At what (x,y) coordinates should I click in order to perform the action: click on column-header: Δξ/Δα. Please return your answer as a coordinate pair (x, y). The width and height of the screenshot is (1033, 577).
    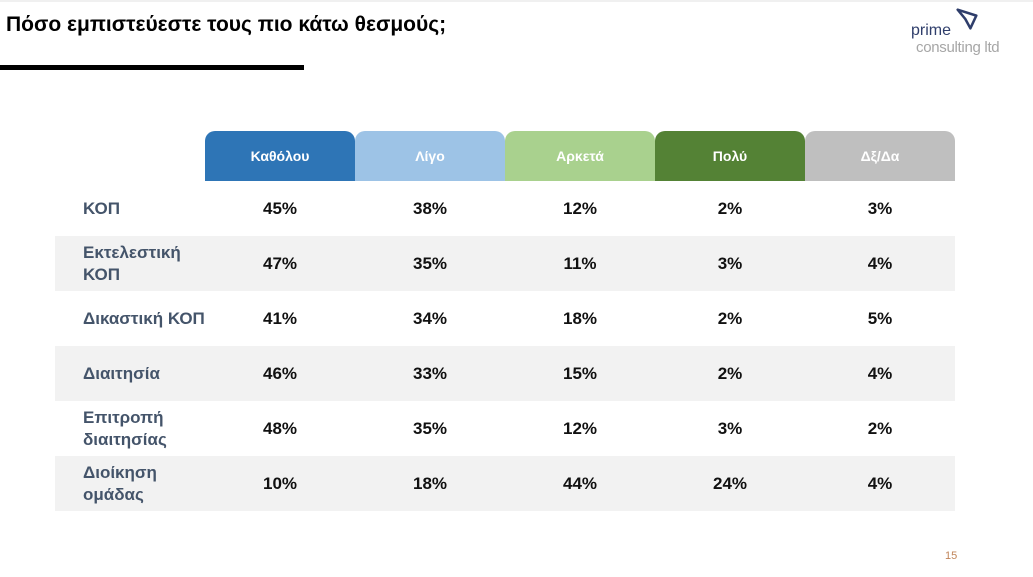
    Looking at the image, I should click on (880, 156).